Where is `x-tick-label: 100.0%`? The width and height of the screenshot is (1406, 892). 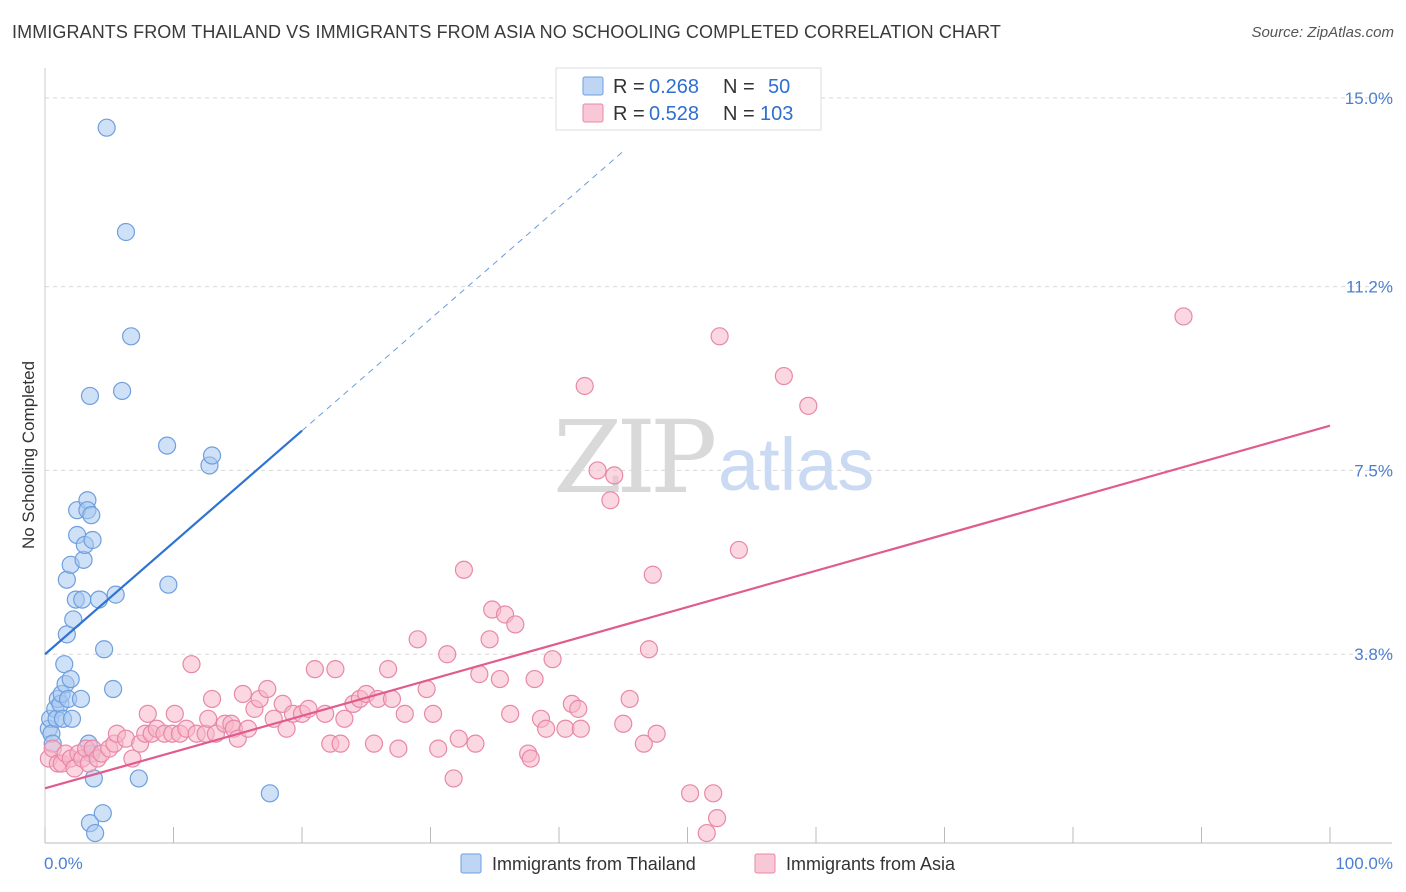
x-tick-label: 100.0% is located at coordinates (1364, 863).